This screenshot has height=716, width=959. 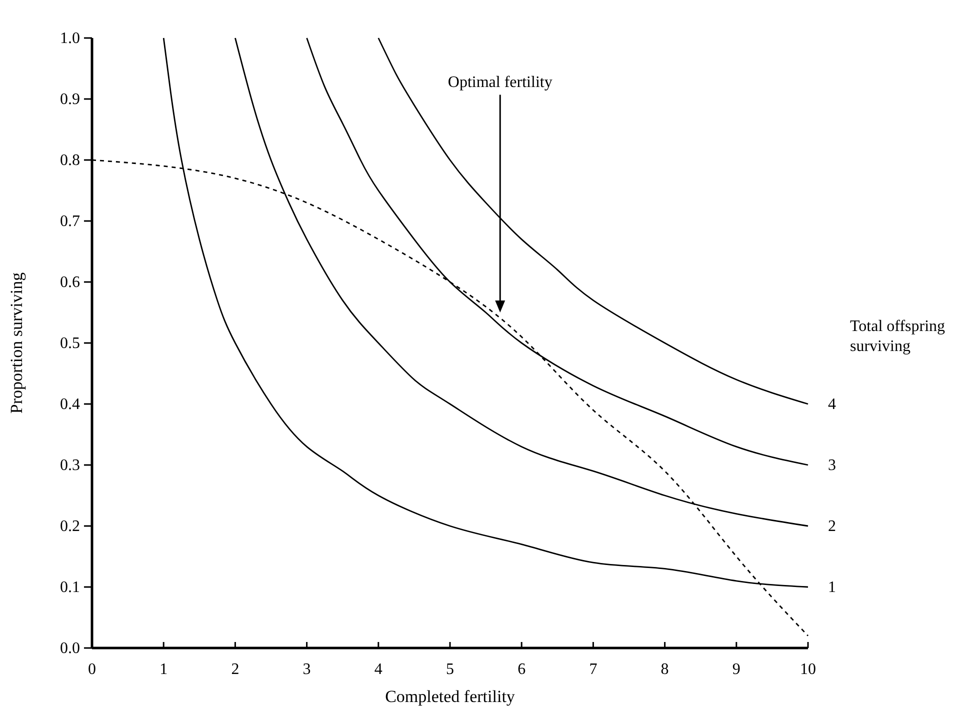 I want to click on x-tick-label: 0, so click(x=92, y=669).